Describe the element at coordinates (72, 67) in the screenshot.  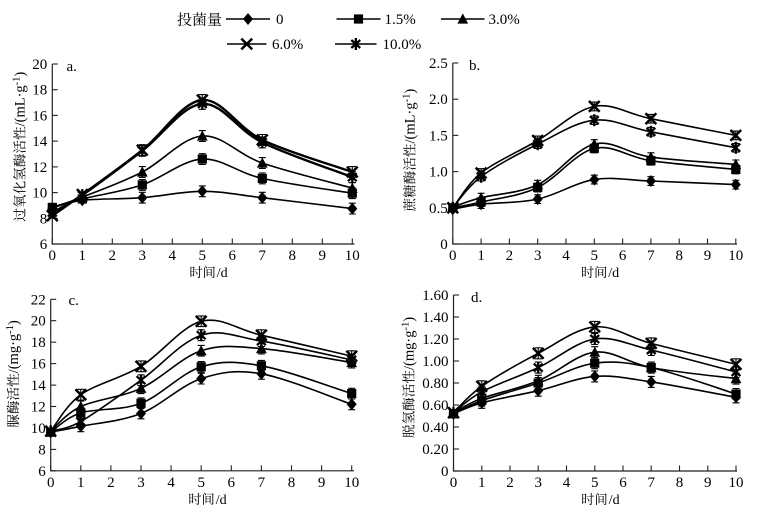
I see `svg-text: a.` at that location.